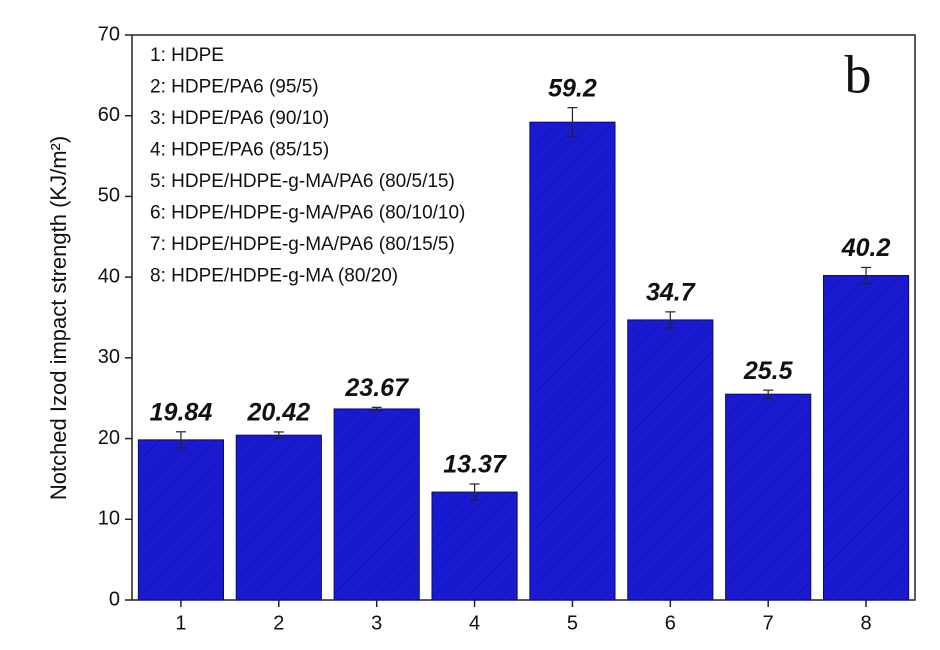  I want to click on x-tick-label: 2, so click(278, 623).